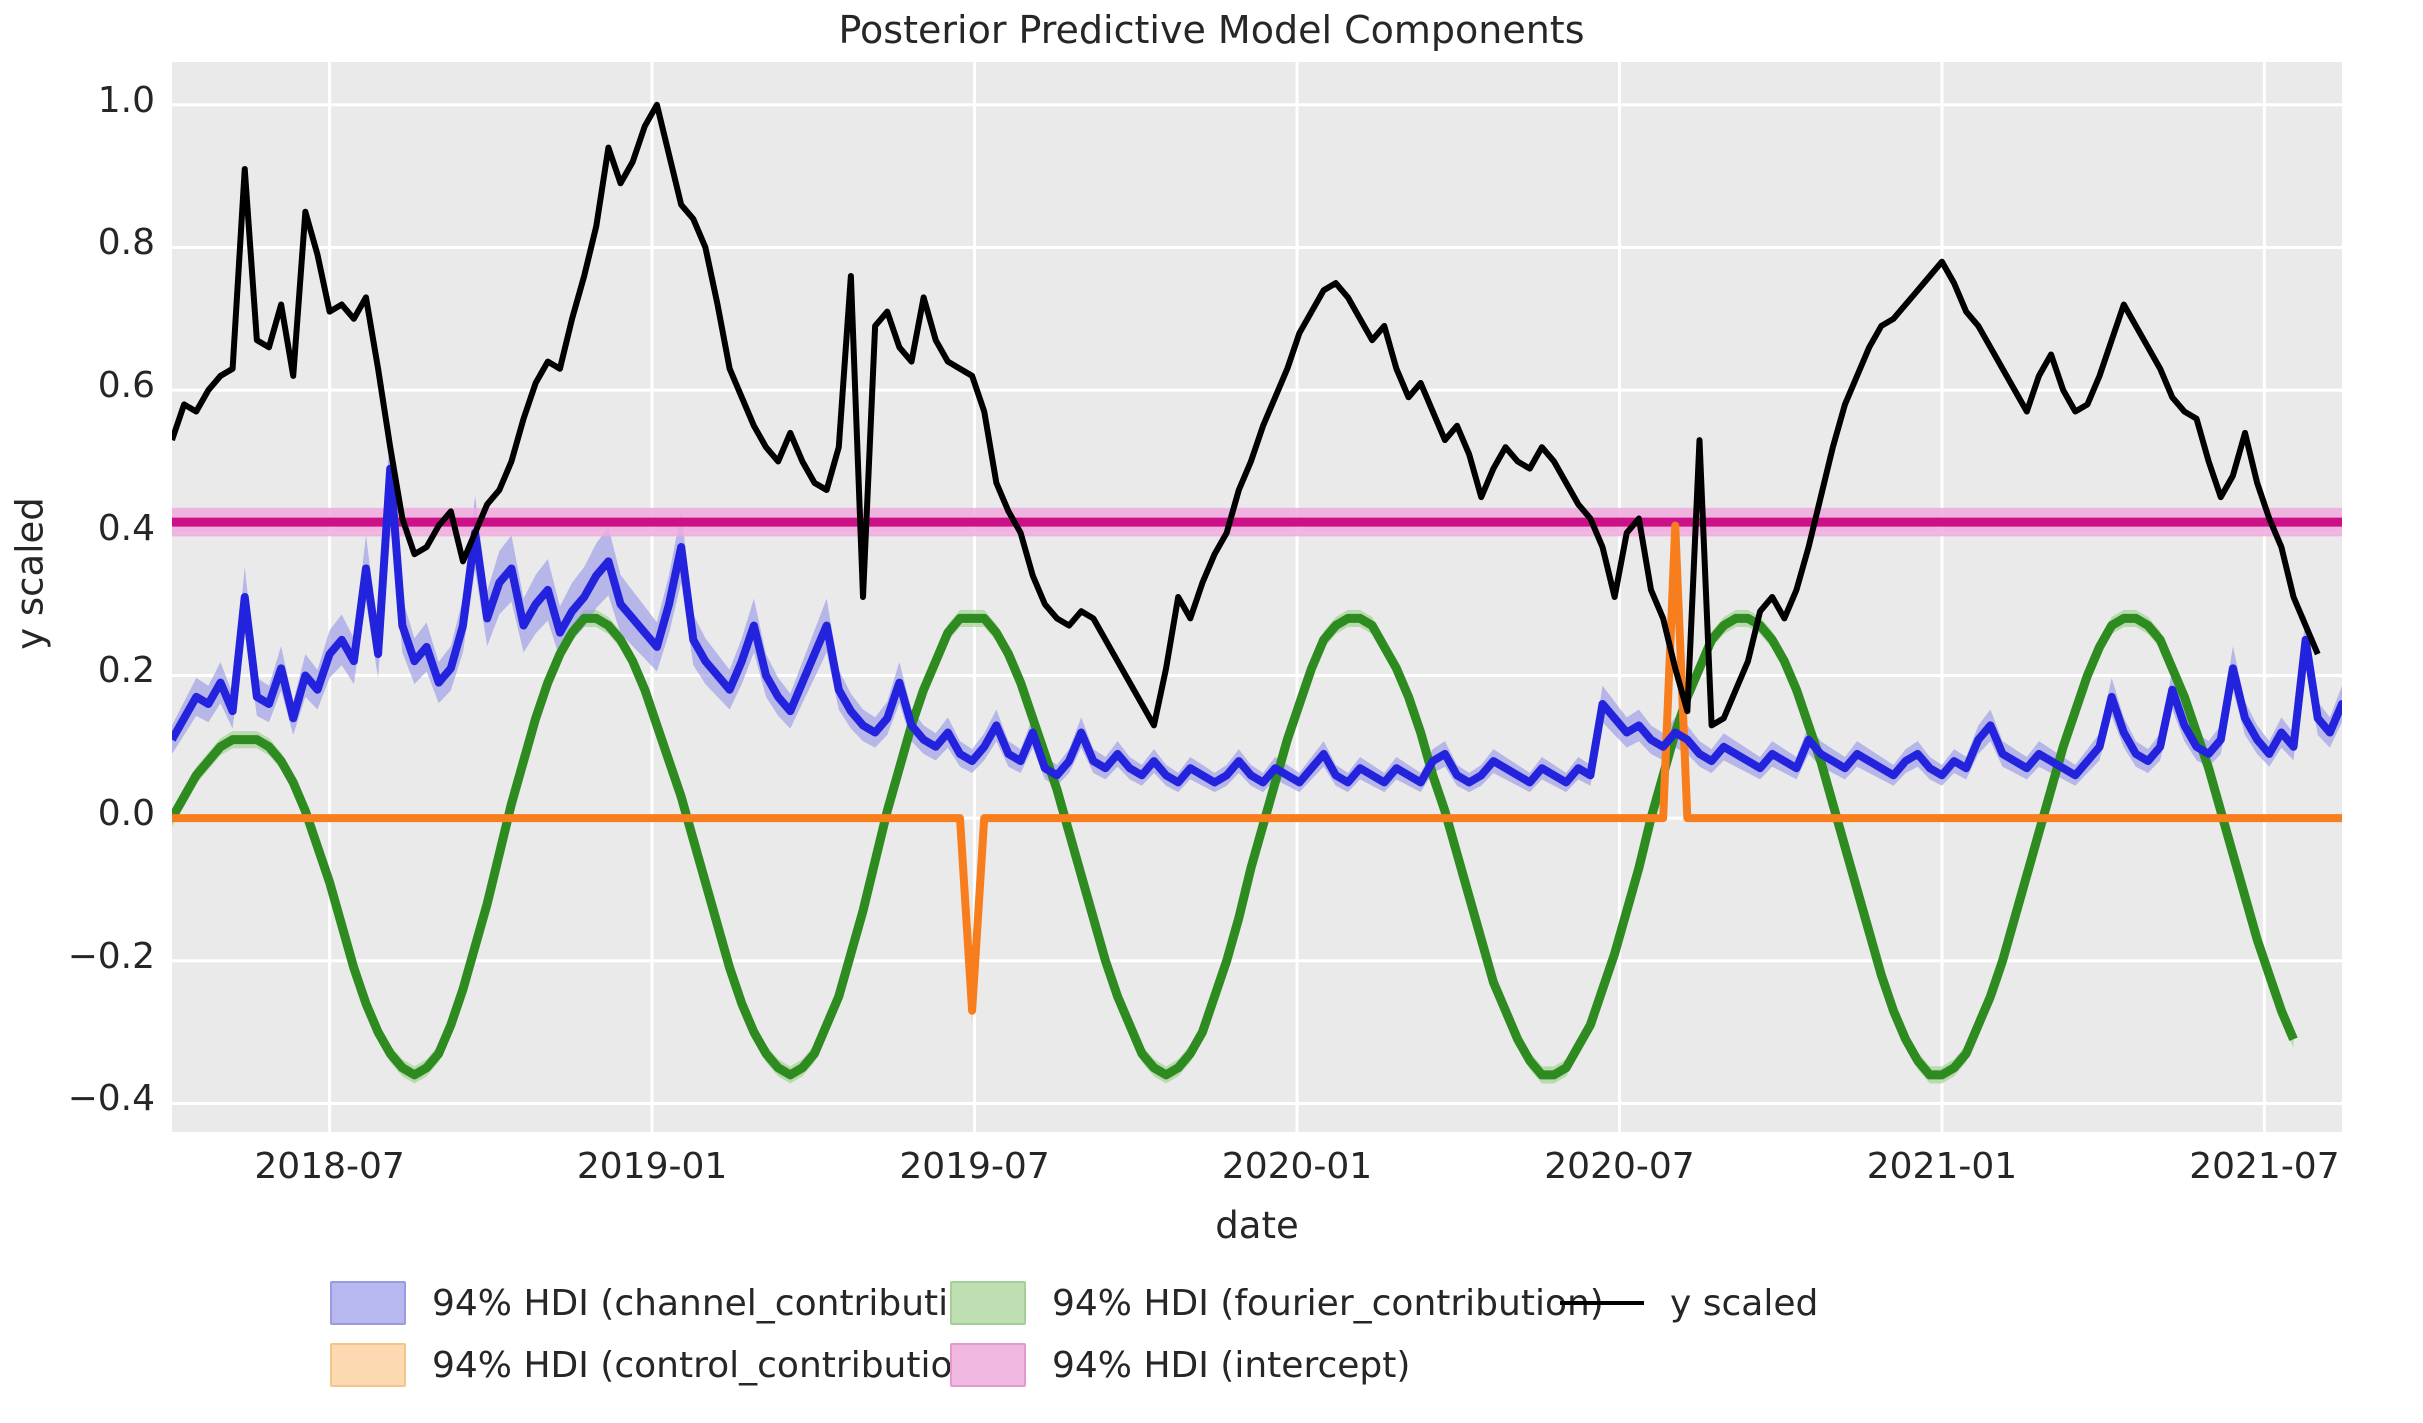 Image resolution: width=2423 pixels, height=1423 pixels. What do you see at coordinates (126, 243) in the screenshot?
I see `y-tick-label: 0.8` at bounding box center [126, 243].